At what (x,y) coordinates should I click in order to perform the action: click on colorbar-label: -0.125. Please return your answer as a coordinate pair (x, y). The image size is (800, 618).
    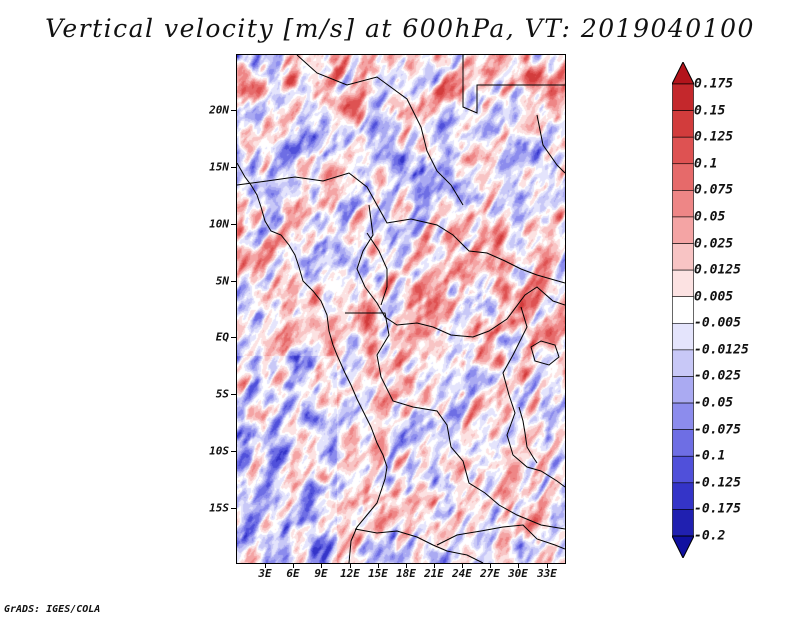
    Looking at the image, I should click on (717, 483).